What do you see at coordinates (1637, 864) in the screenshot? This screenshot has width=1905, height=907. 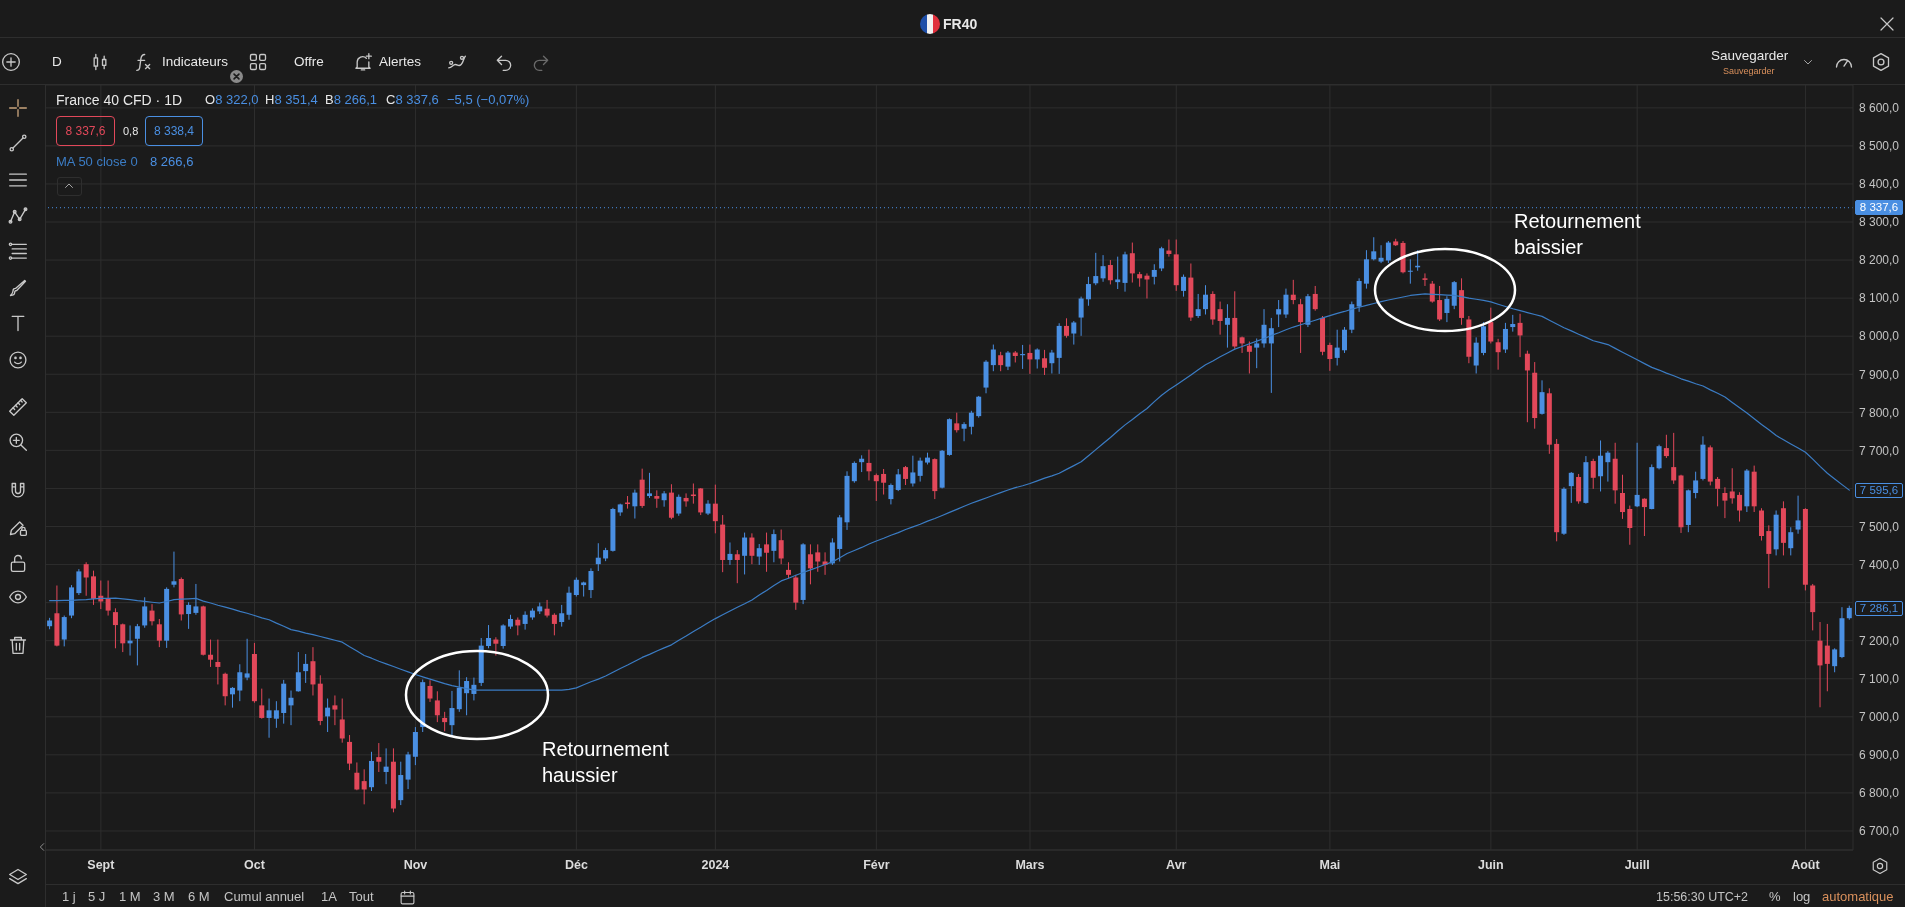 I see `x-tick-label: Juill` at bounding box center [1637, 864].